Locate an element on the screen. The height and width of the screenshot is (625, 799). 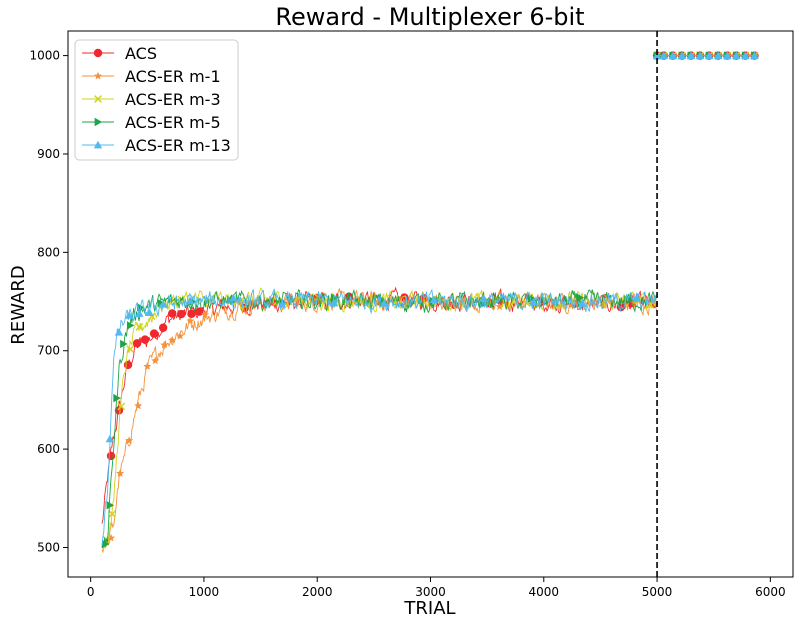
legend-item: ACS-ER m-5 is located at coordinates (151, 122).